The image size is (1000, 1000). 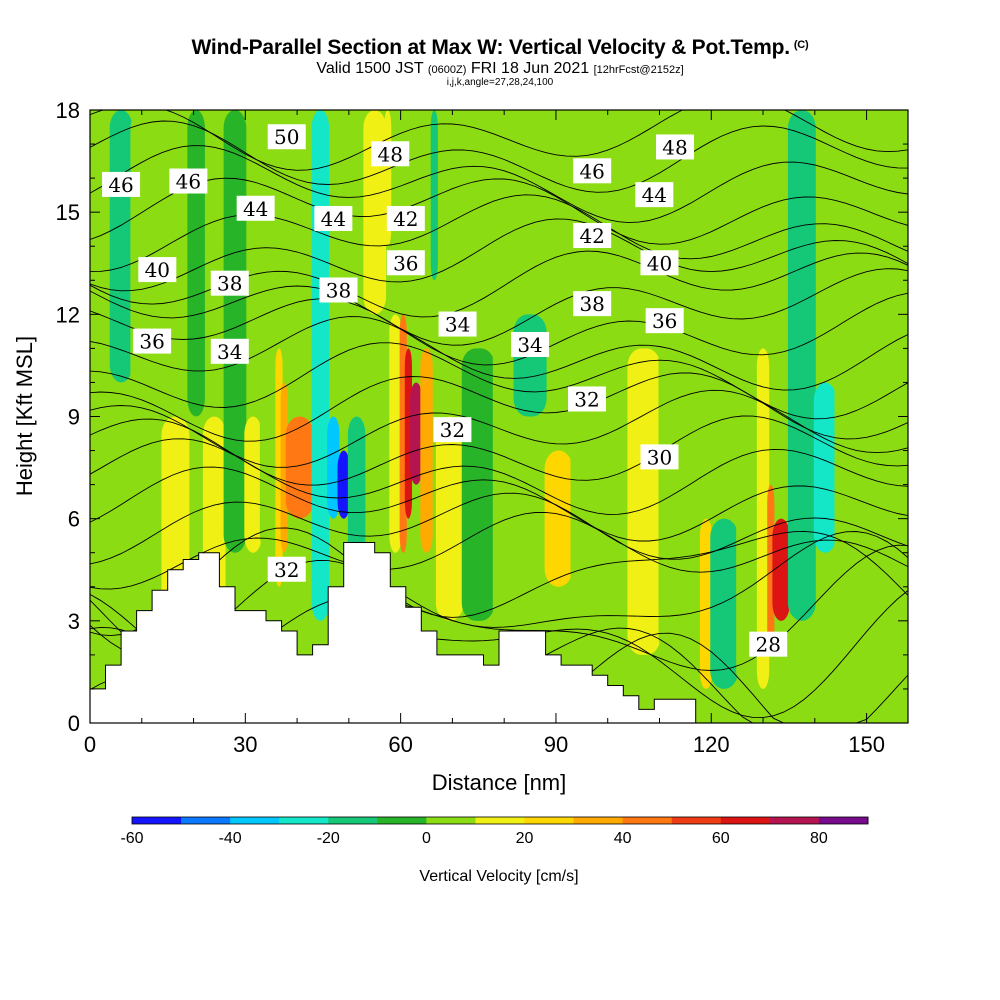 I want to click on colorbar-tick-label: -60, so click(x=131, y=838).